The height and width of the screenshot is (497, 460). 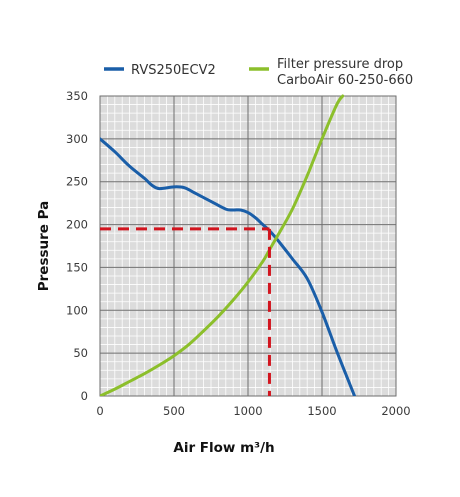 I want to click on y-tick-label: 100, so click(x=77, y=310).